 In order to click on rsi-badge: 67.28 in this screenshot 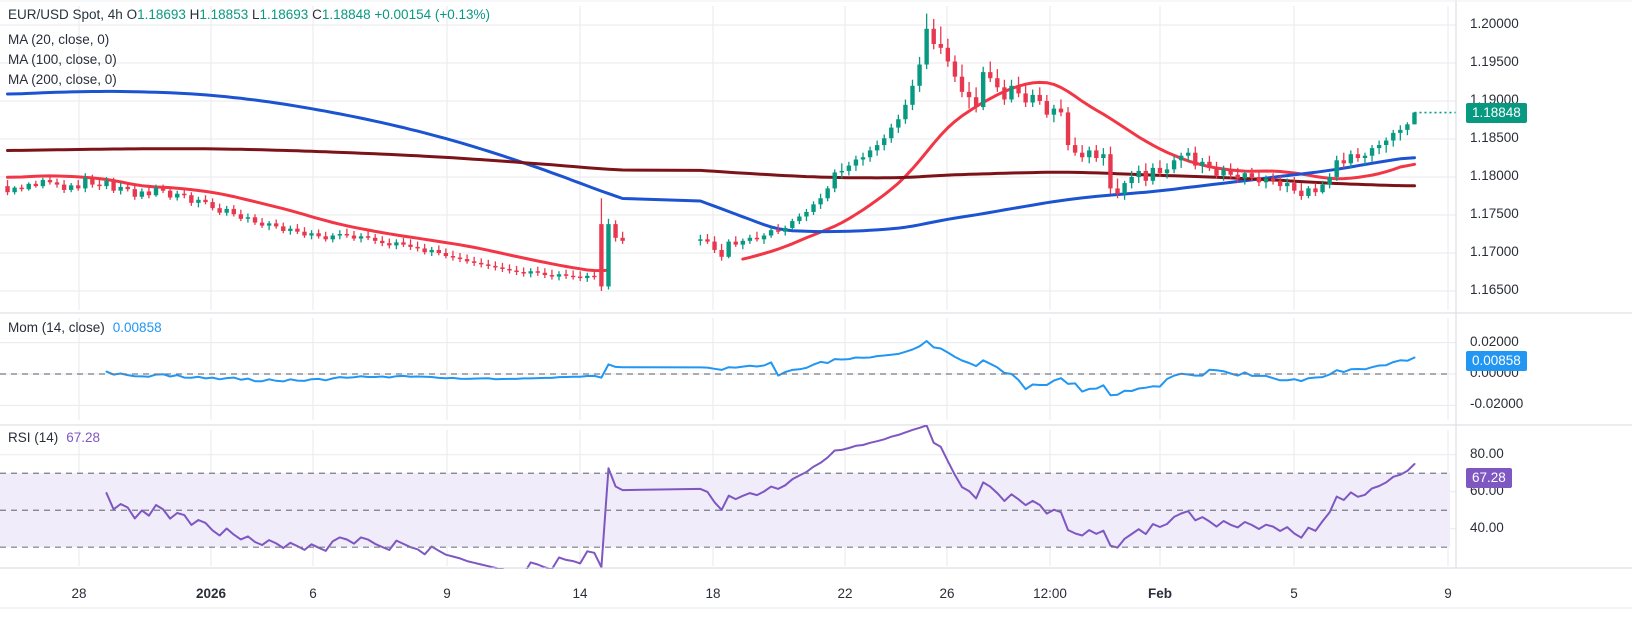, I will do `click(1489, 478)`.